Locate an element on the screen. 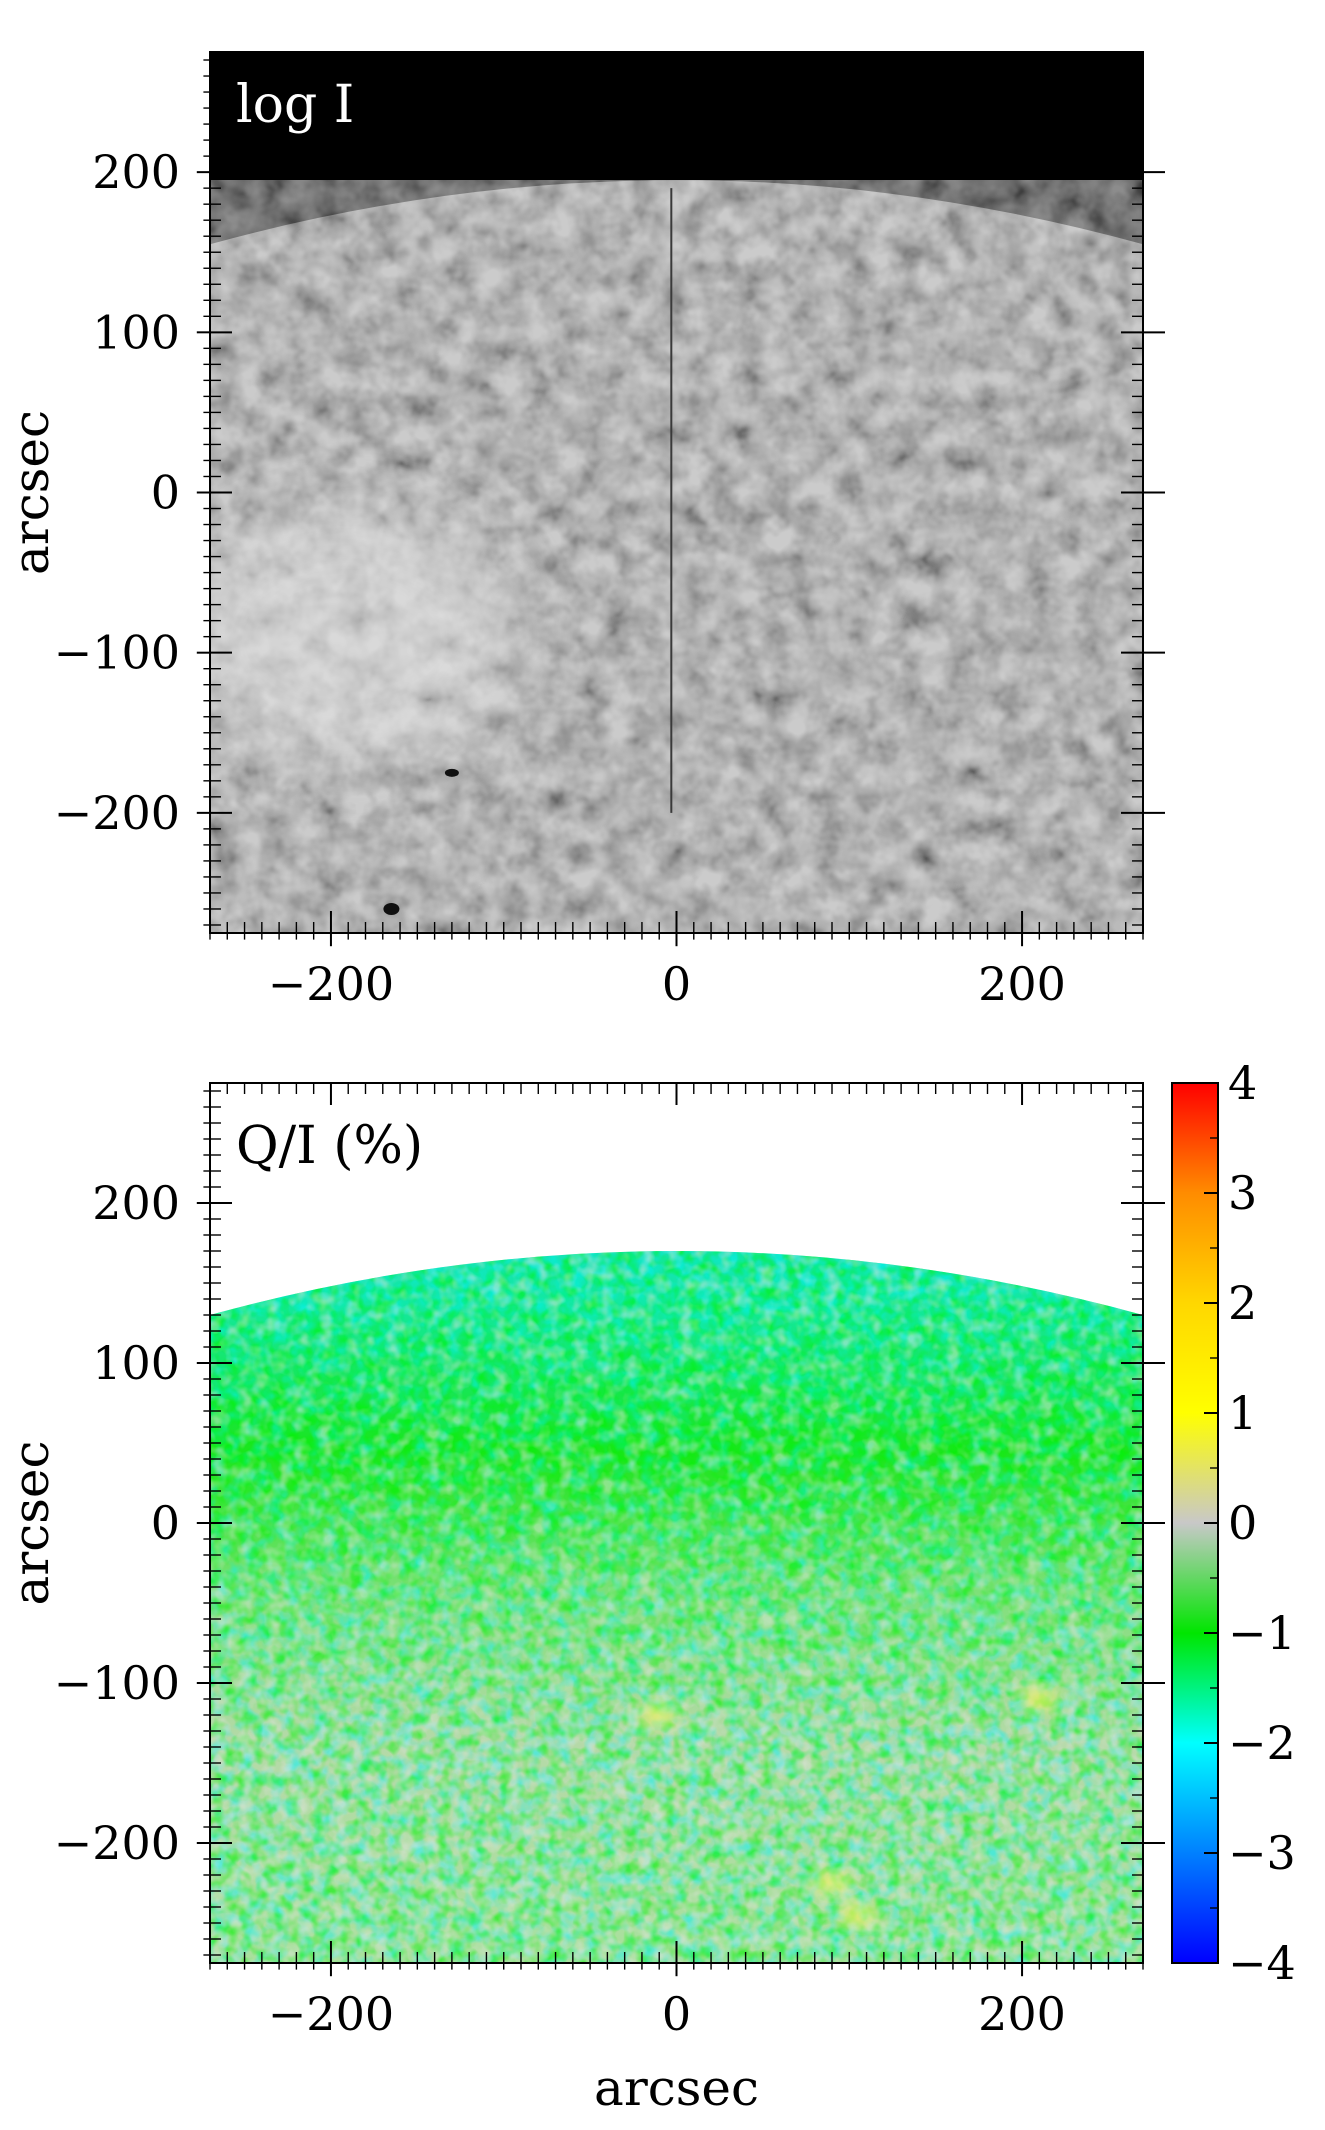  colorbar-ticks: 4 3 2 1 0 −1 −2 −3 −4 is located at coordinates (1250, 1523).